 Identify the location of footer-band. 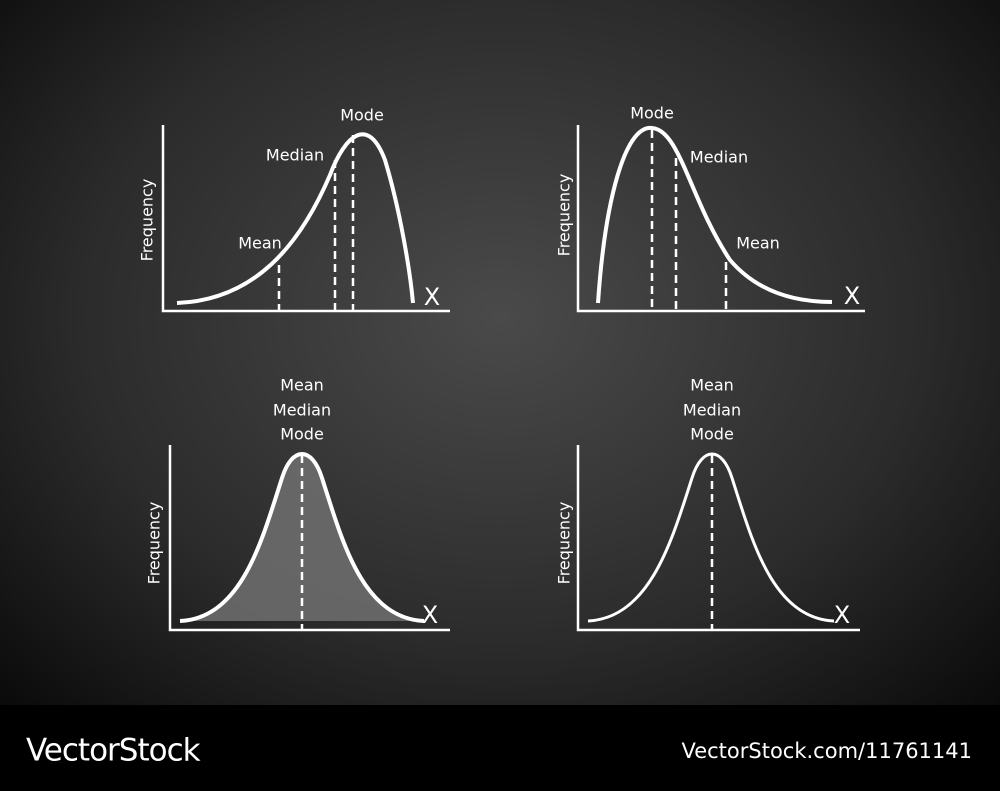
(500, 748).